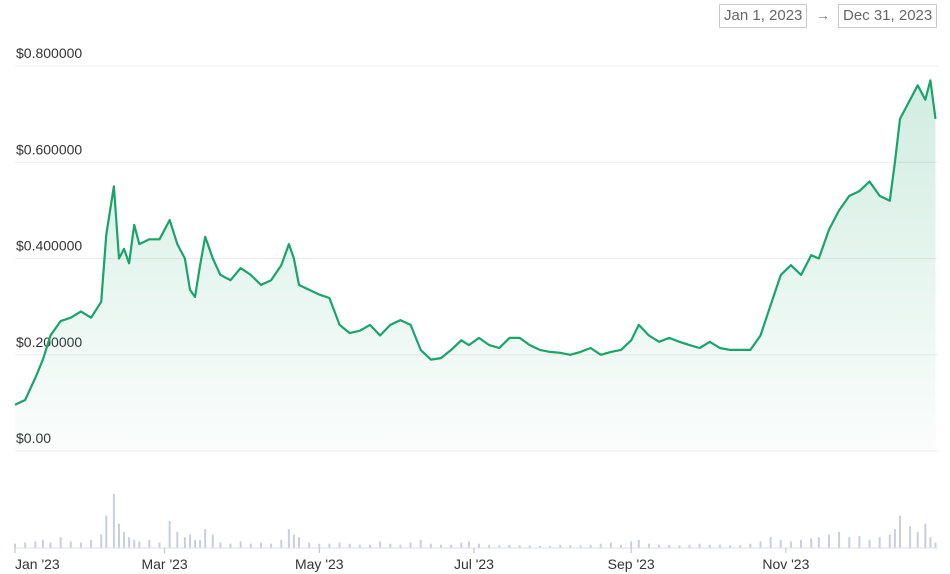 The width and height of the screenshot is (950, 574). Describe the element at coordinates (164, 564) in the screenshot. I see `x-tick-label: Mar '23` at that location.